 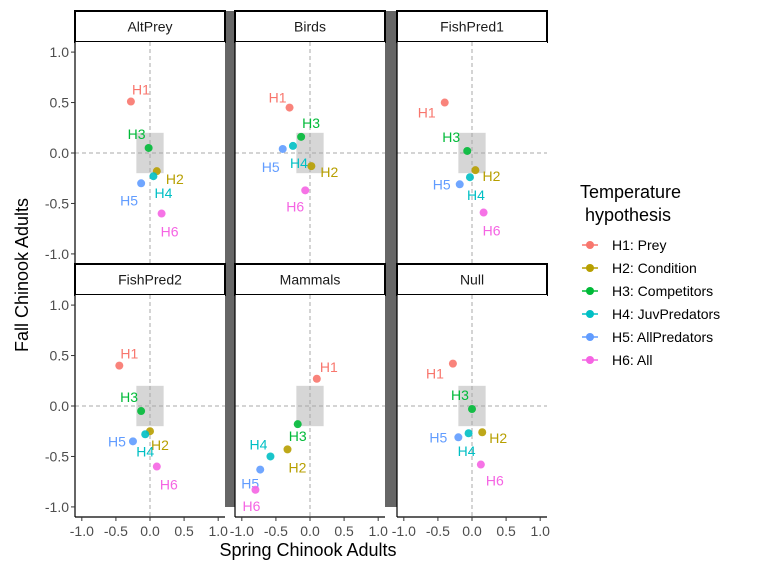 I want to click on facet-strip-label: AltPrey, so click(x=149, y=27).